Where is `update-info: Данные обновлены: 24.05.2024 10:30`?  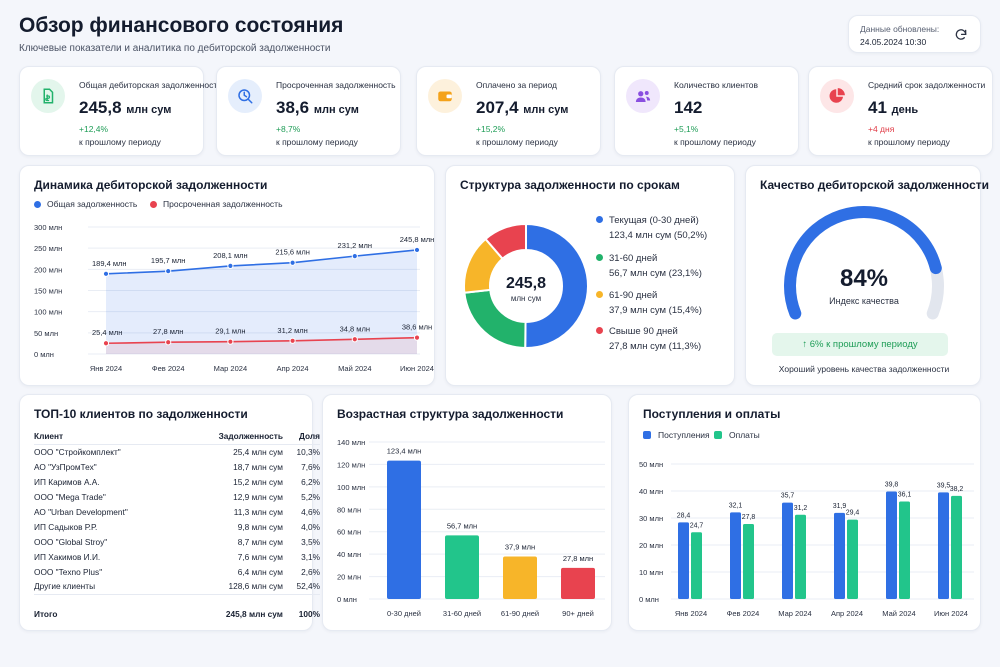 update-info: Данные обновлены: 24.05.2024 10:30 is located at coordinates (914, 34).